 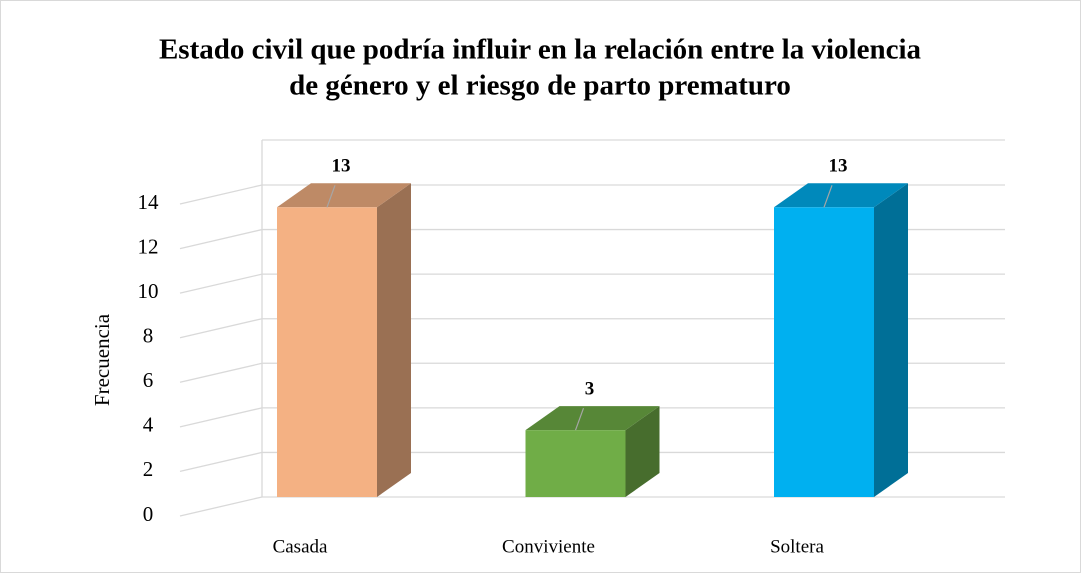 What do you see at coordinates (300, 546) in the screenshot?
I see `x-tick-label: Casada` at bounding box center [300, 546].